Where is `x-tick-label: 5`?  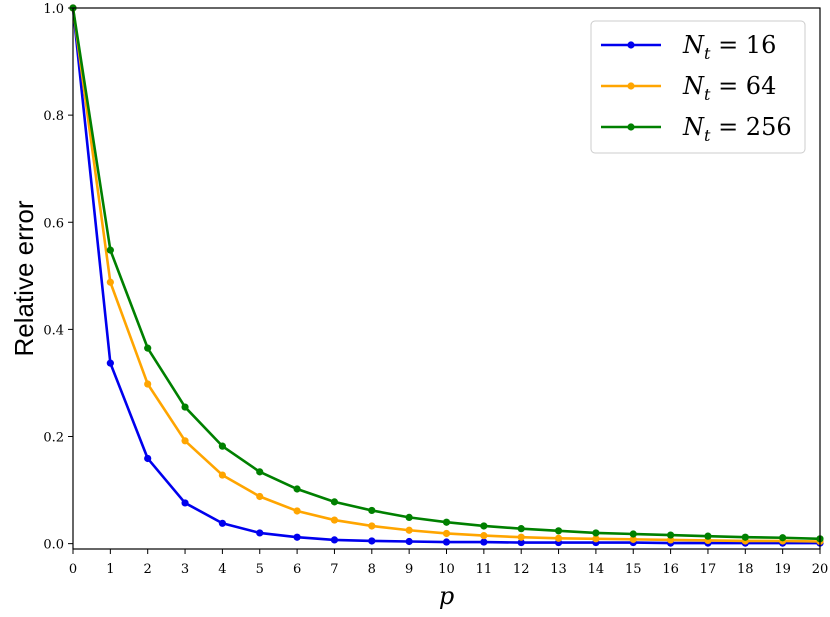
x-tick-label: 5 is located at coordinates (260, 569).